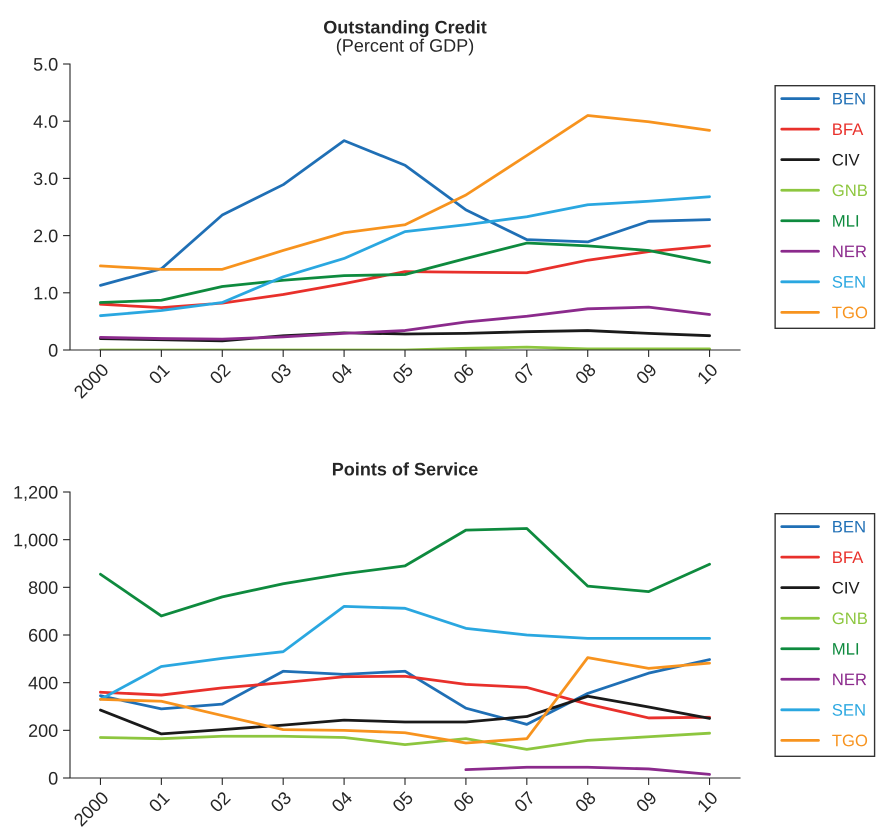 The height and width of the screenshot is (829, 876). What do you see at coordinates (46, 293) in the screenshot?
I see `y-tick-label: 1.0` at bounding box center [46, 293].